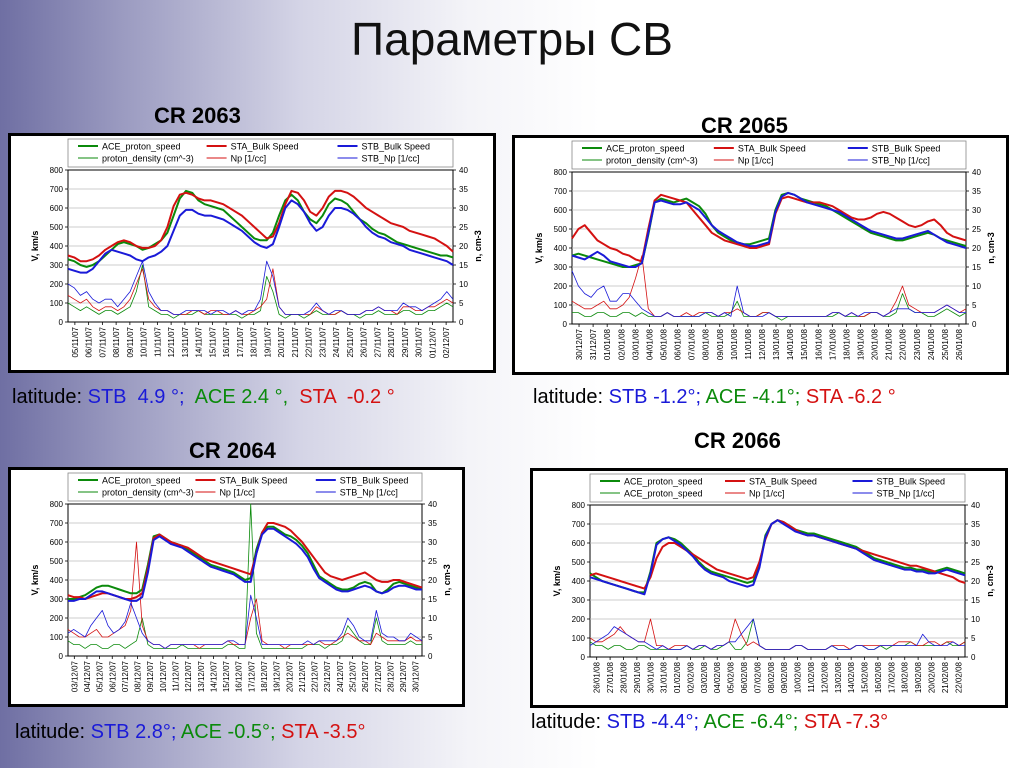 The height and width of the screenshot is (768, 1024). I want to click on x-tick-label: 02/12/07, so click(446, 342).